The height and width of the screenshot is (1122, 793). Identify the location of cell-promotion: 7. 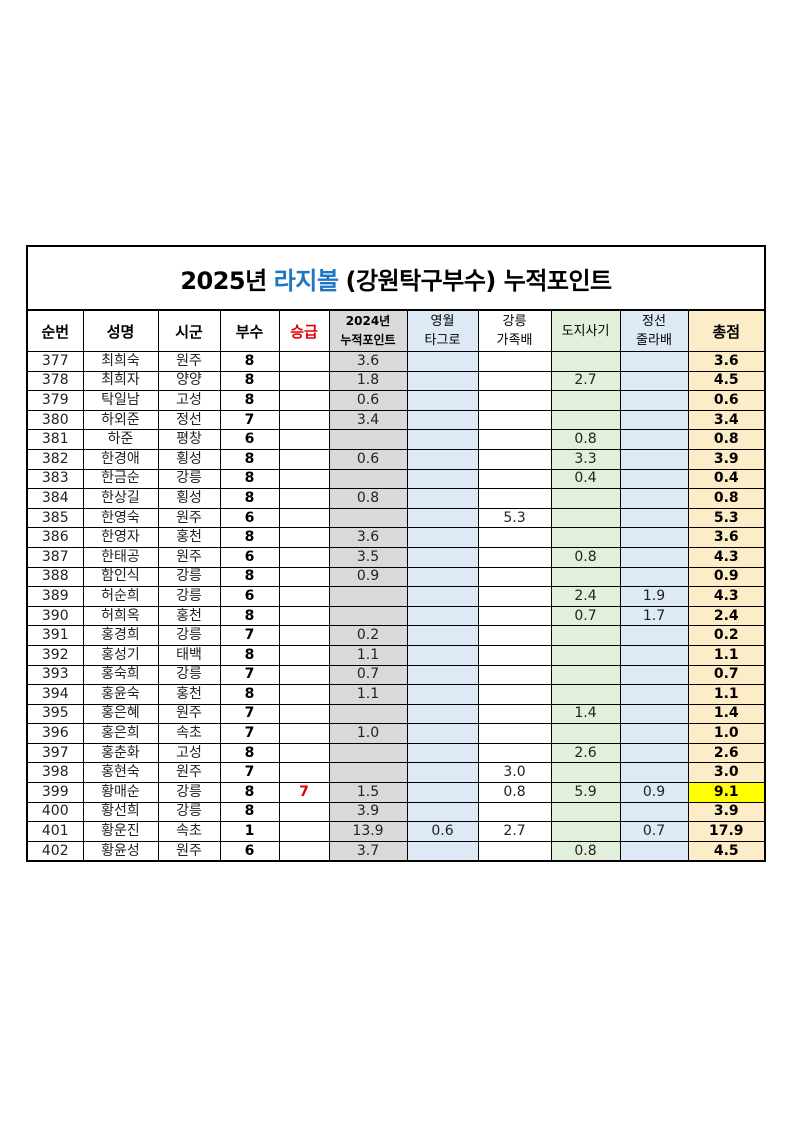
(304, 792).